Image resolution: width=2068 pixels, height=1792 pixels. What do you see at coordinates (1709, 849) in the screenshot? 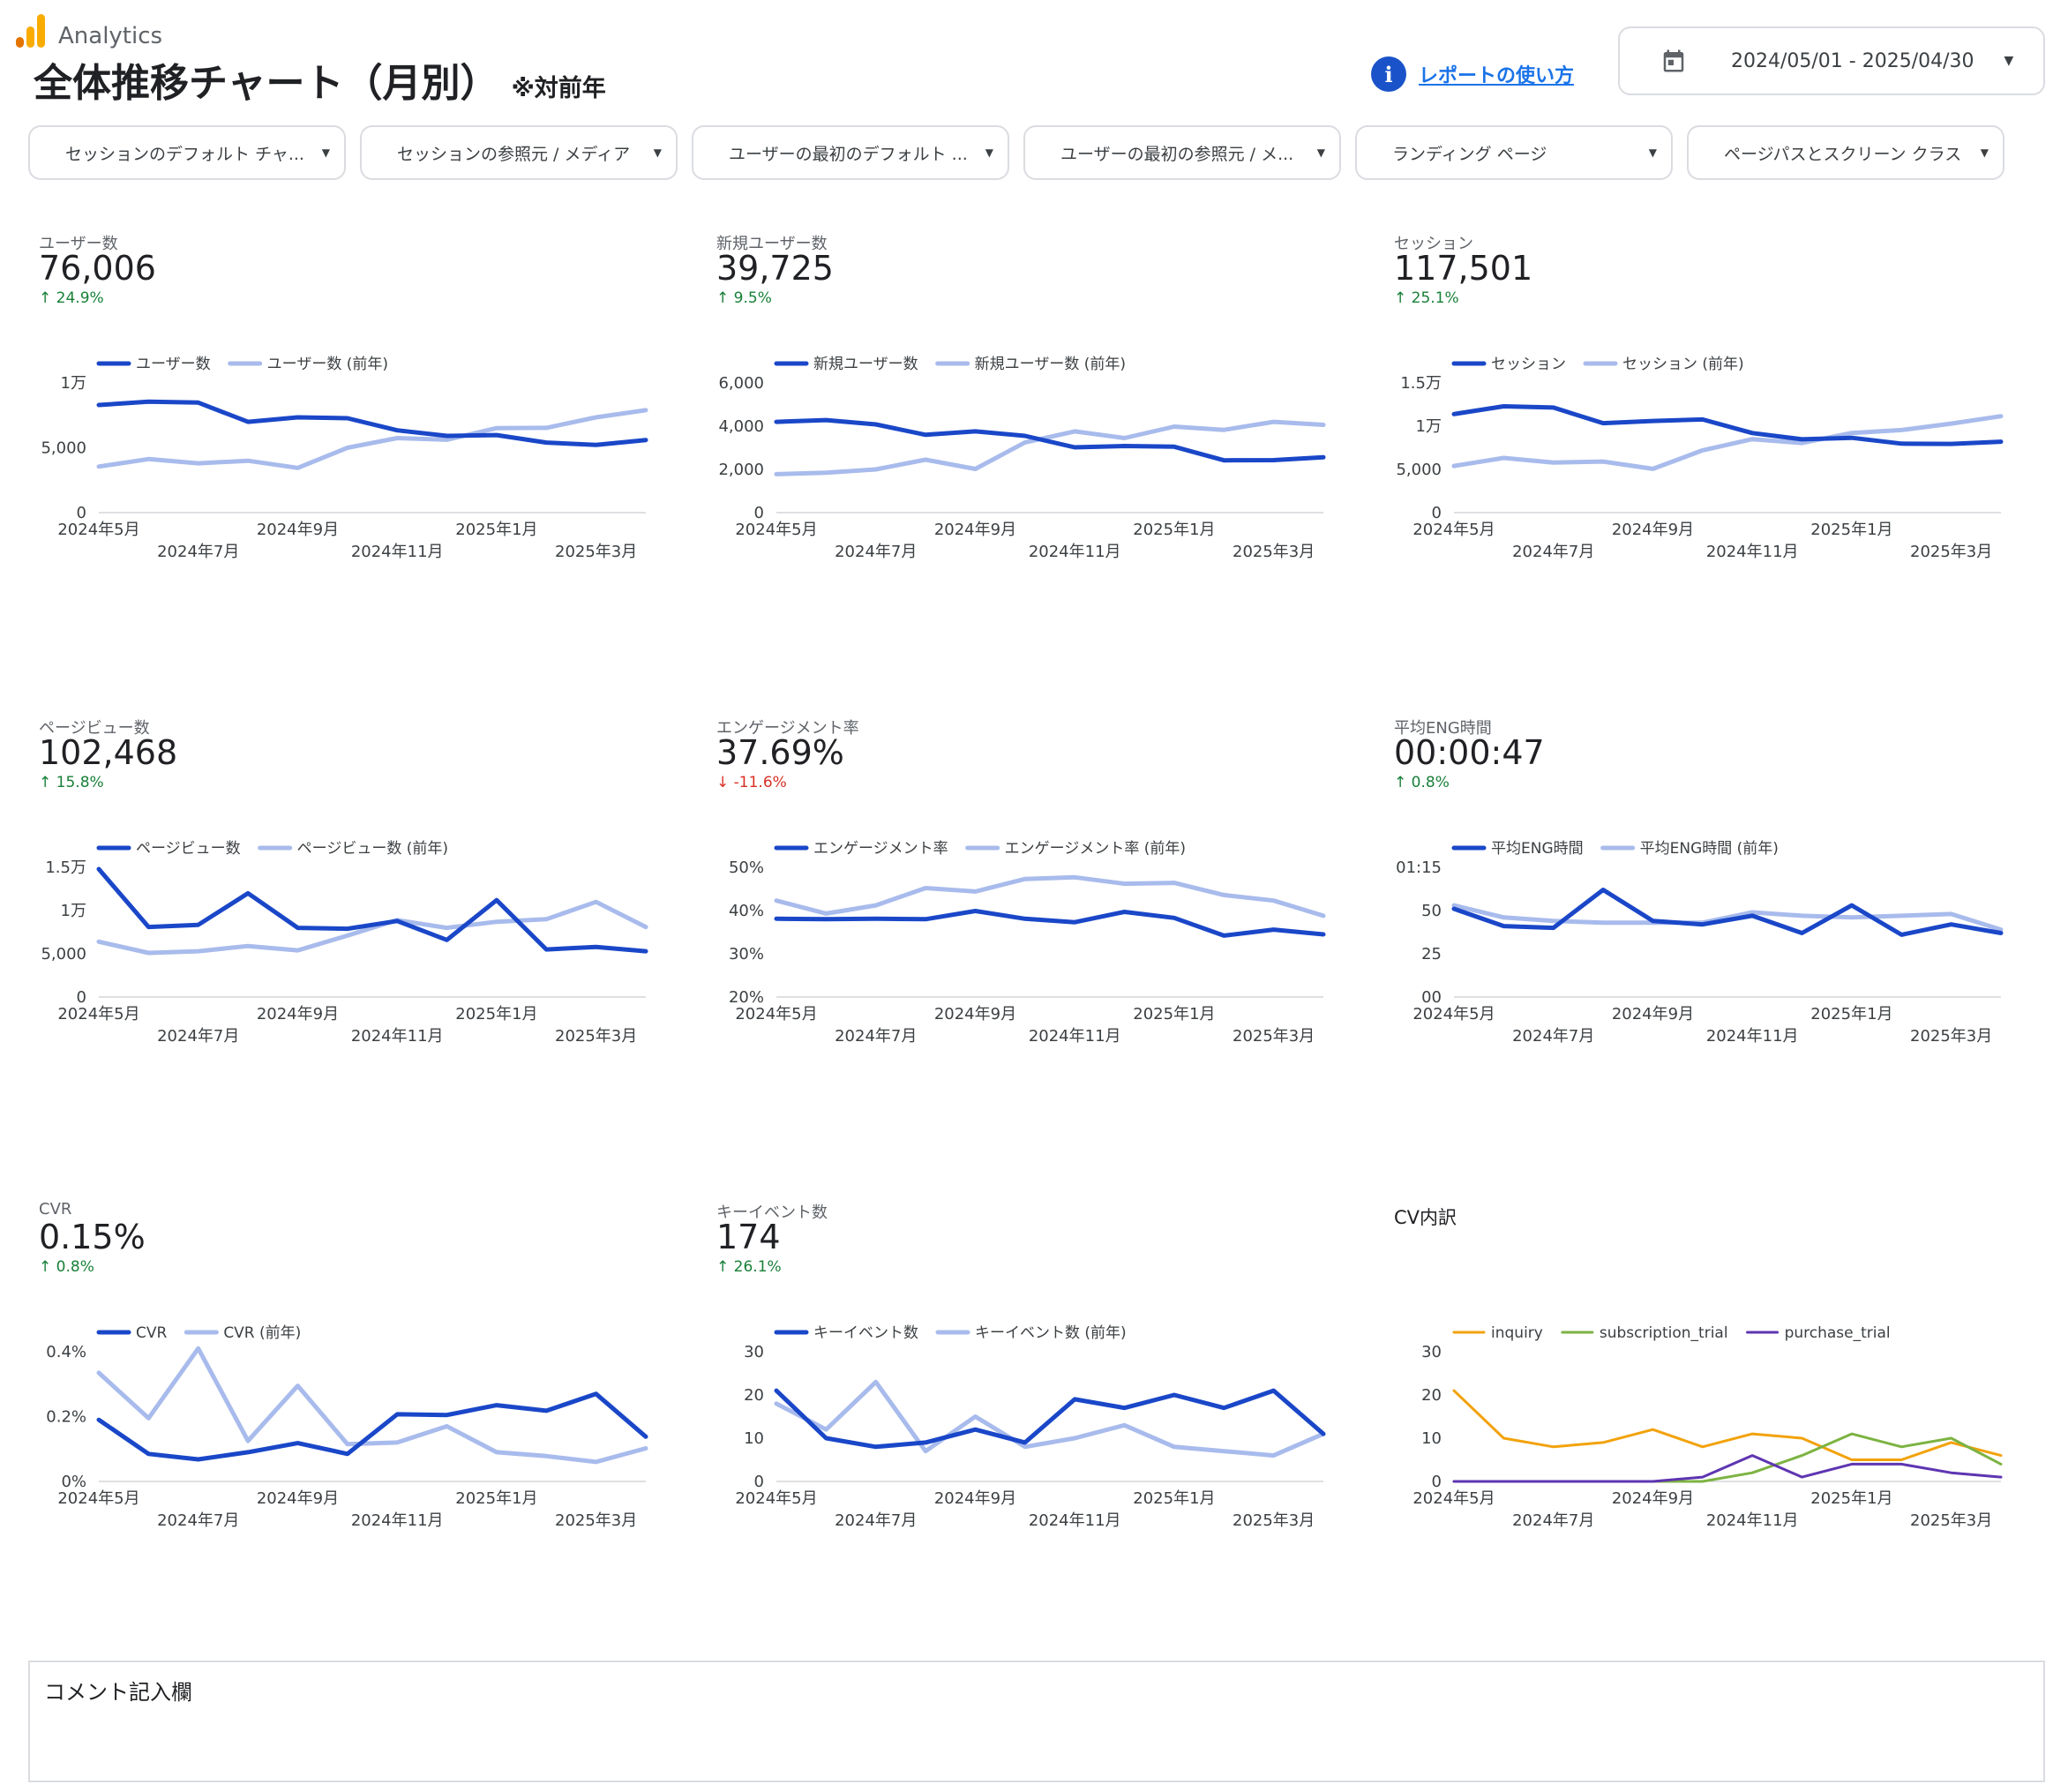
I see `legend-label: 平均ENG時間 (前年)` at bounding box center [1709, 849].